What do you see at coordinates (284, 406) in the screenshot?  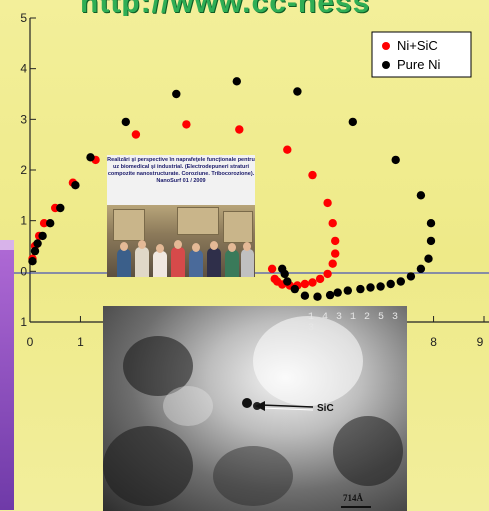 I see `sic-arrow` at bounding box center [284, 406].